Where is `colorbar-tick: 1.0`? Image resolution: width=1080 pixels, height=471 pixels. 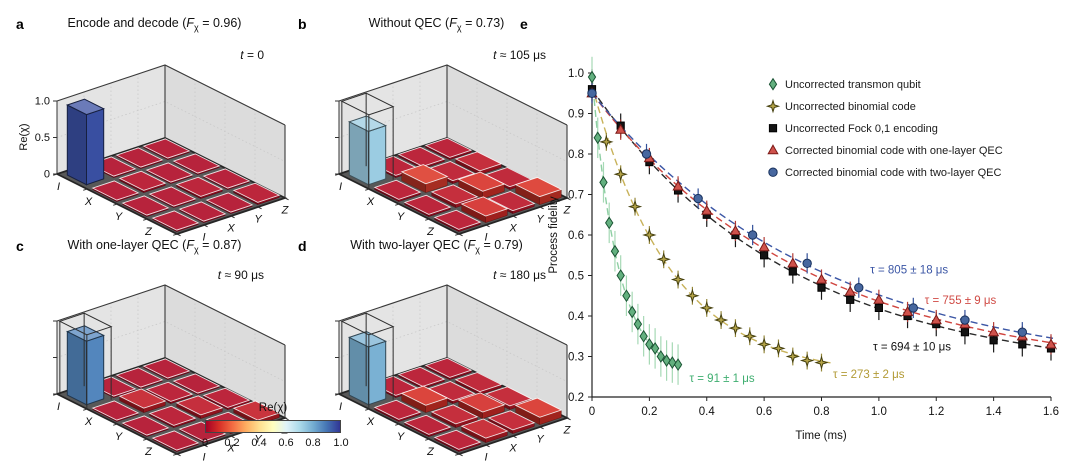
colorbar-tick: 1.0 is located at coordinates (341, 443).